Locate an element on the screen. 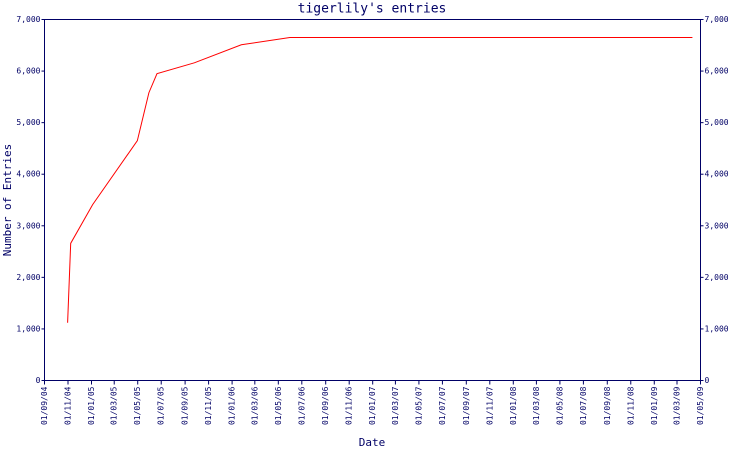 This screenshot has width=750, height=450. x-tick-label: 01/05/07 is located at coordinates (418, 405).